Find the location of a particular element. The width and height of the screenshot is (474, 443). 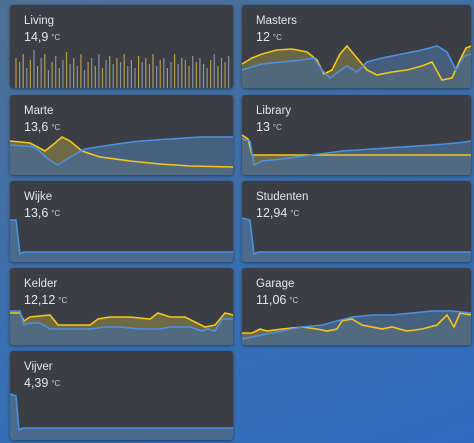

history-graph-masters is located at coordinates (356, 66).